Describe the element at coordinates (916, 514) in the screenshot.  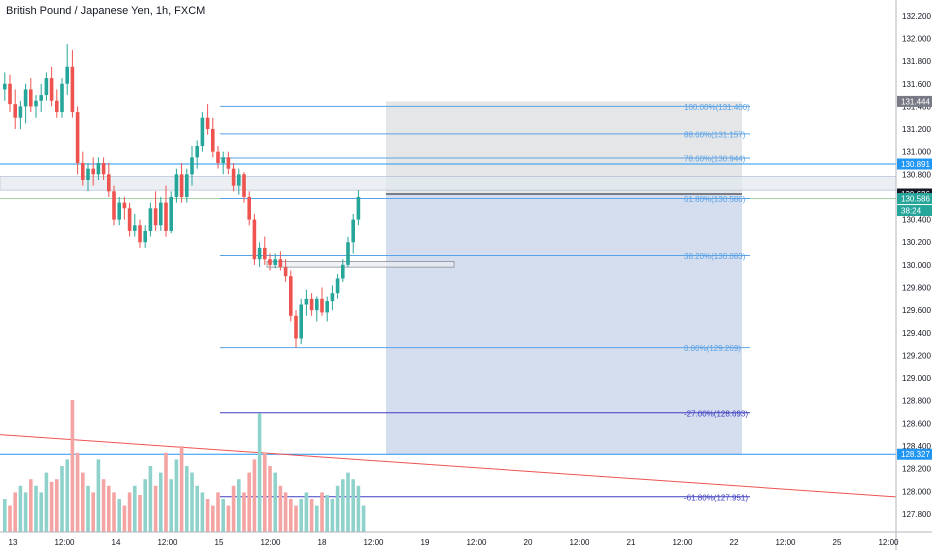
I see `y-tick-label: 127.800` at that location.